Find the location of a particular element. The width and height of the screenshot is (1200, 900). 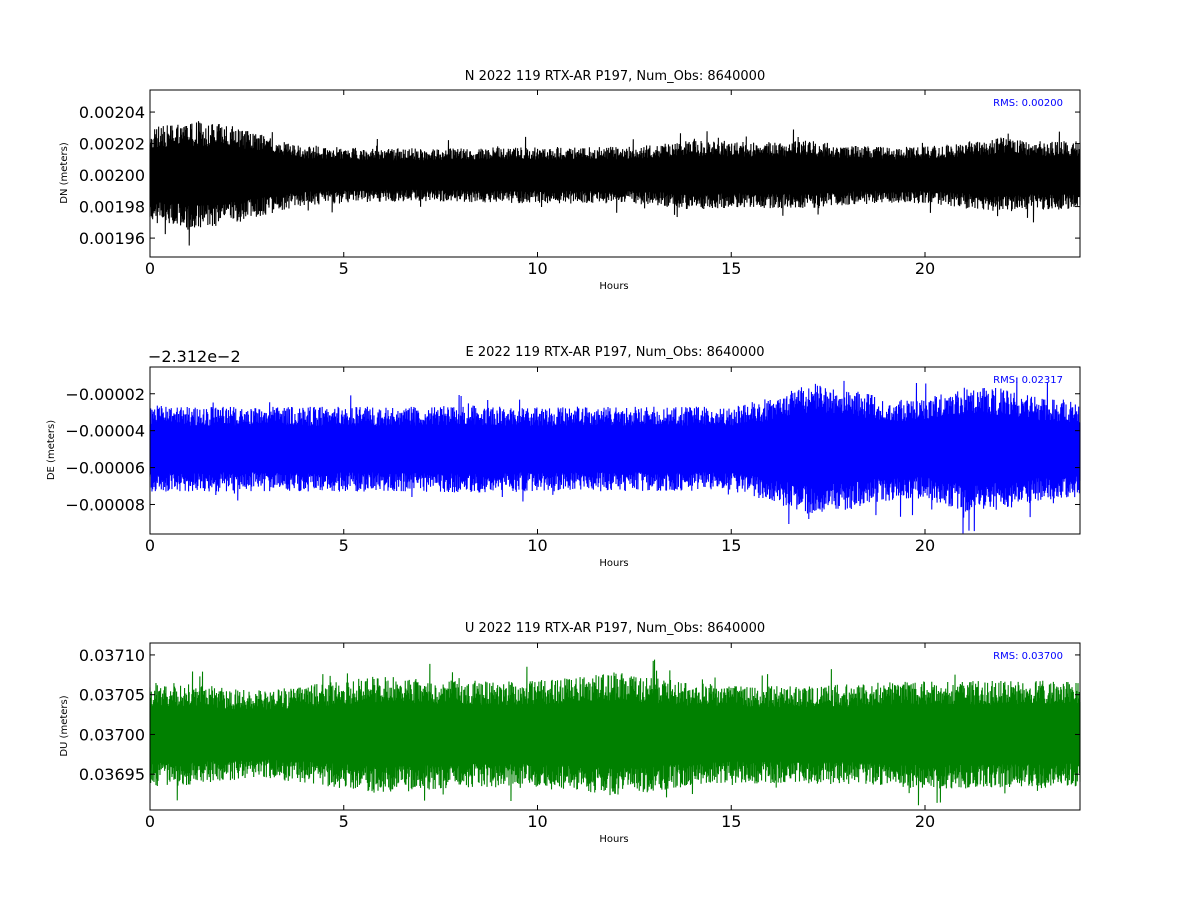

up-y-axis-label: DU (meters) is located at coordinates (64, 725).